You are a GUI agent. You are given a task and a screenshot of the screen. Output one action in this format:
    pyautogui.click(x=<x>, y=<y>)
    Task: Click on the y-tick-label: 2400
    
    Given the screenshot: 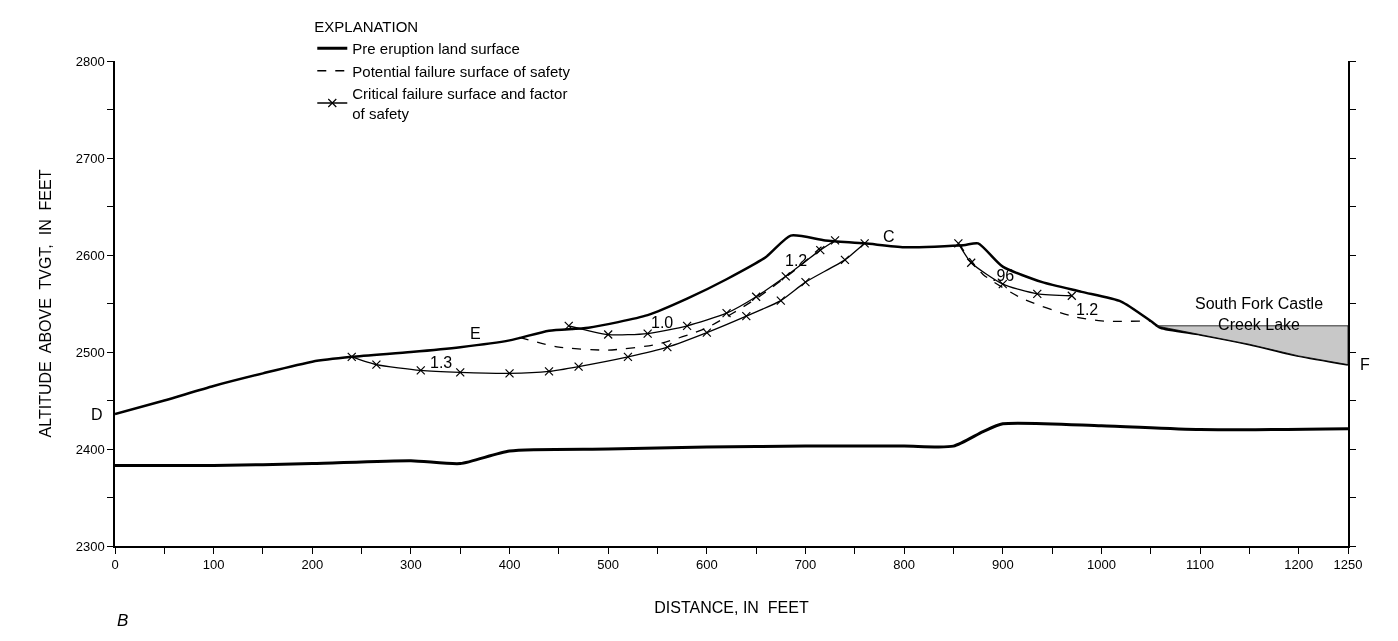 What is the action you would take?
    pyautogui.click(x=90, y=449)
    